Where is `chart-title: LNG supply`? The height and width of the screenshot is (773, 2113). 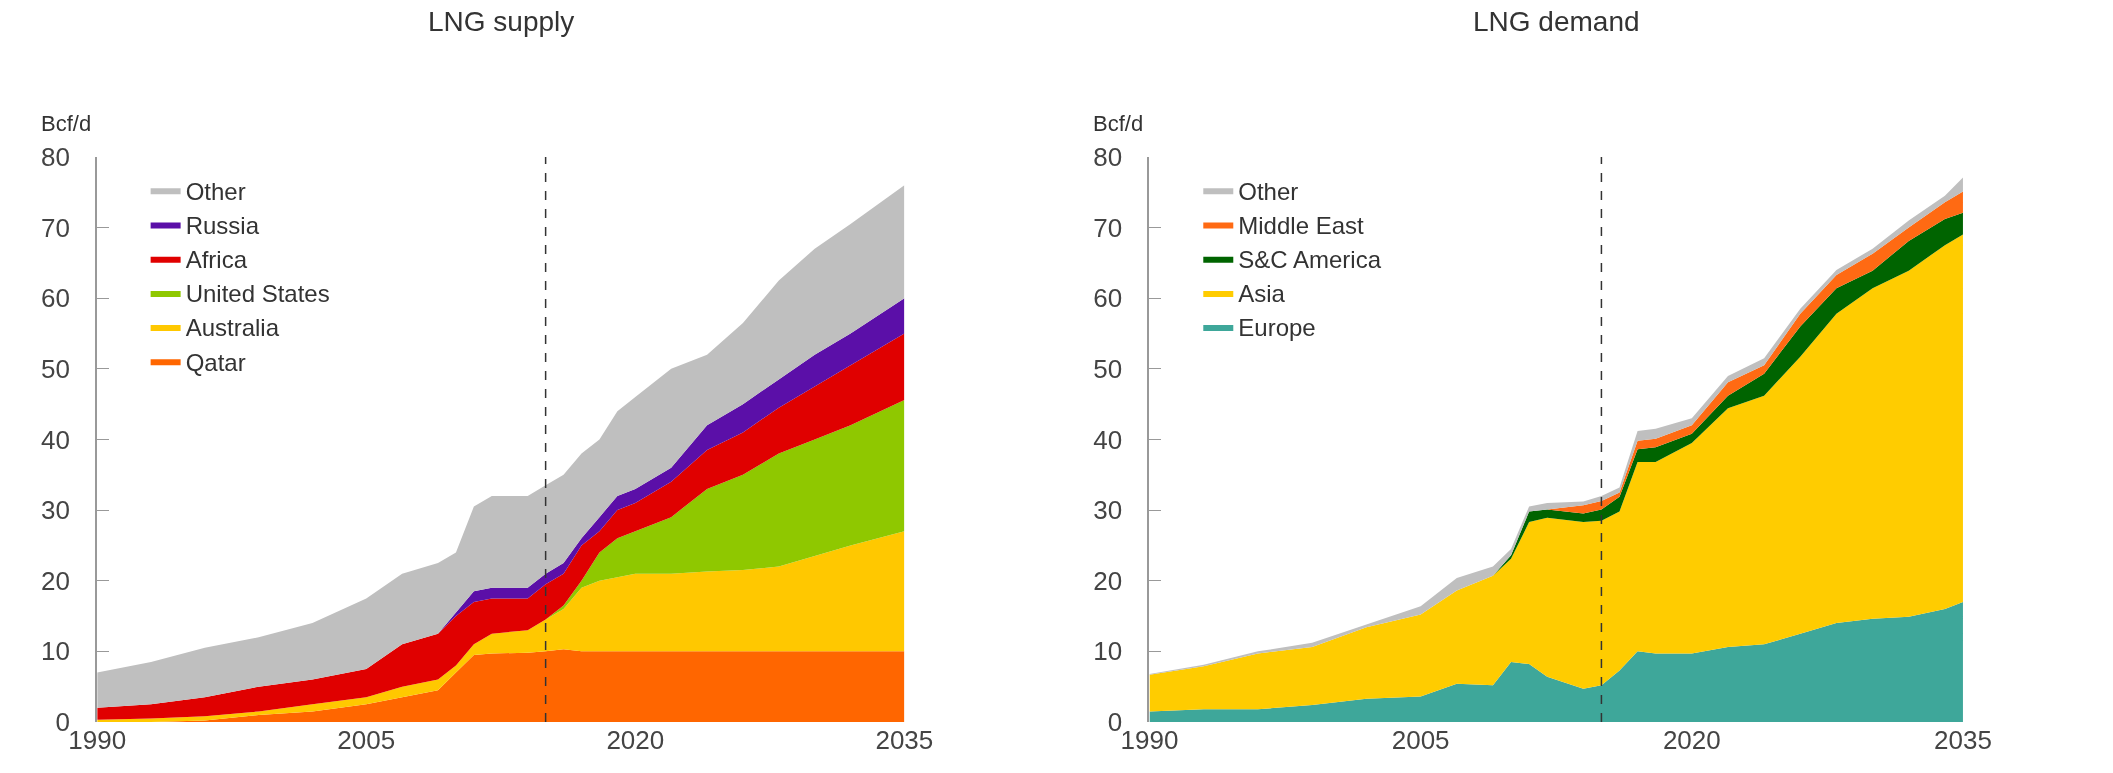 chart-title: LNG supply is located at coordinates (501, 21).